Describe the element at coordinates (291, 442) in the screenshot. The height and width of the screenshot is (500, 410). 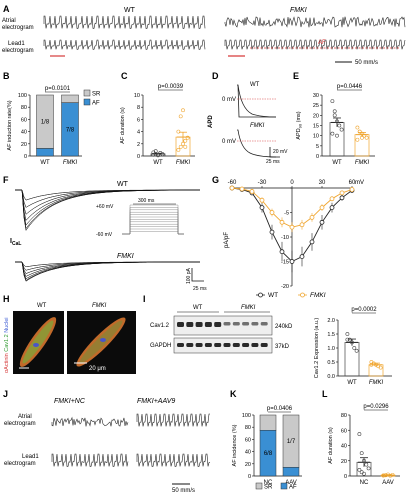
I see `k-bar-label: 1/7` at that location.